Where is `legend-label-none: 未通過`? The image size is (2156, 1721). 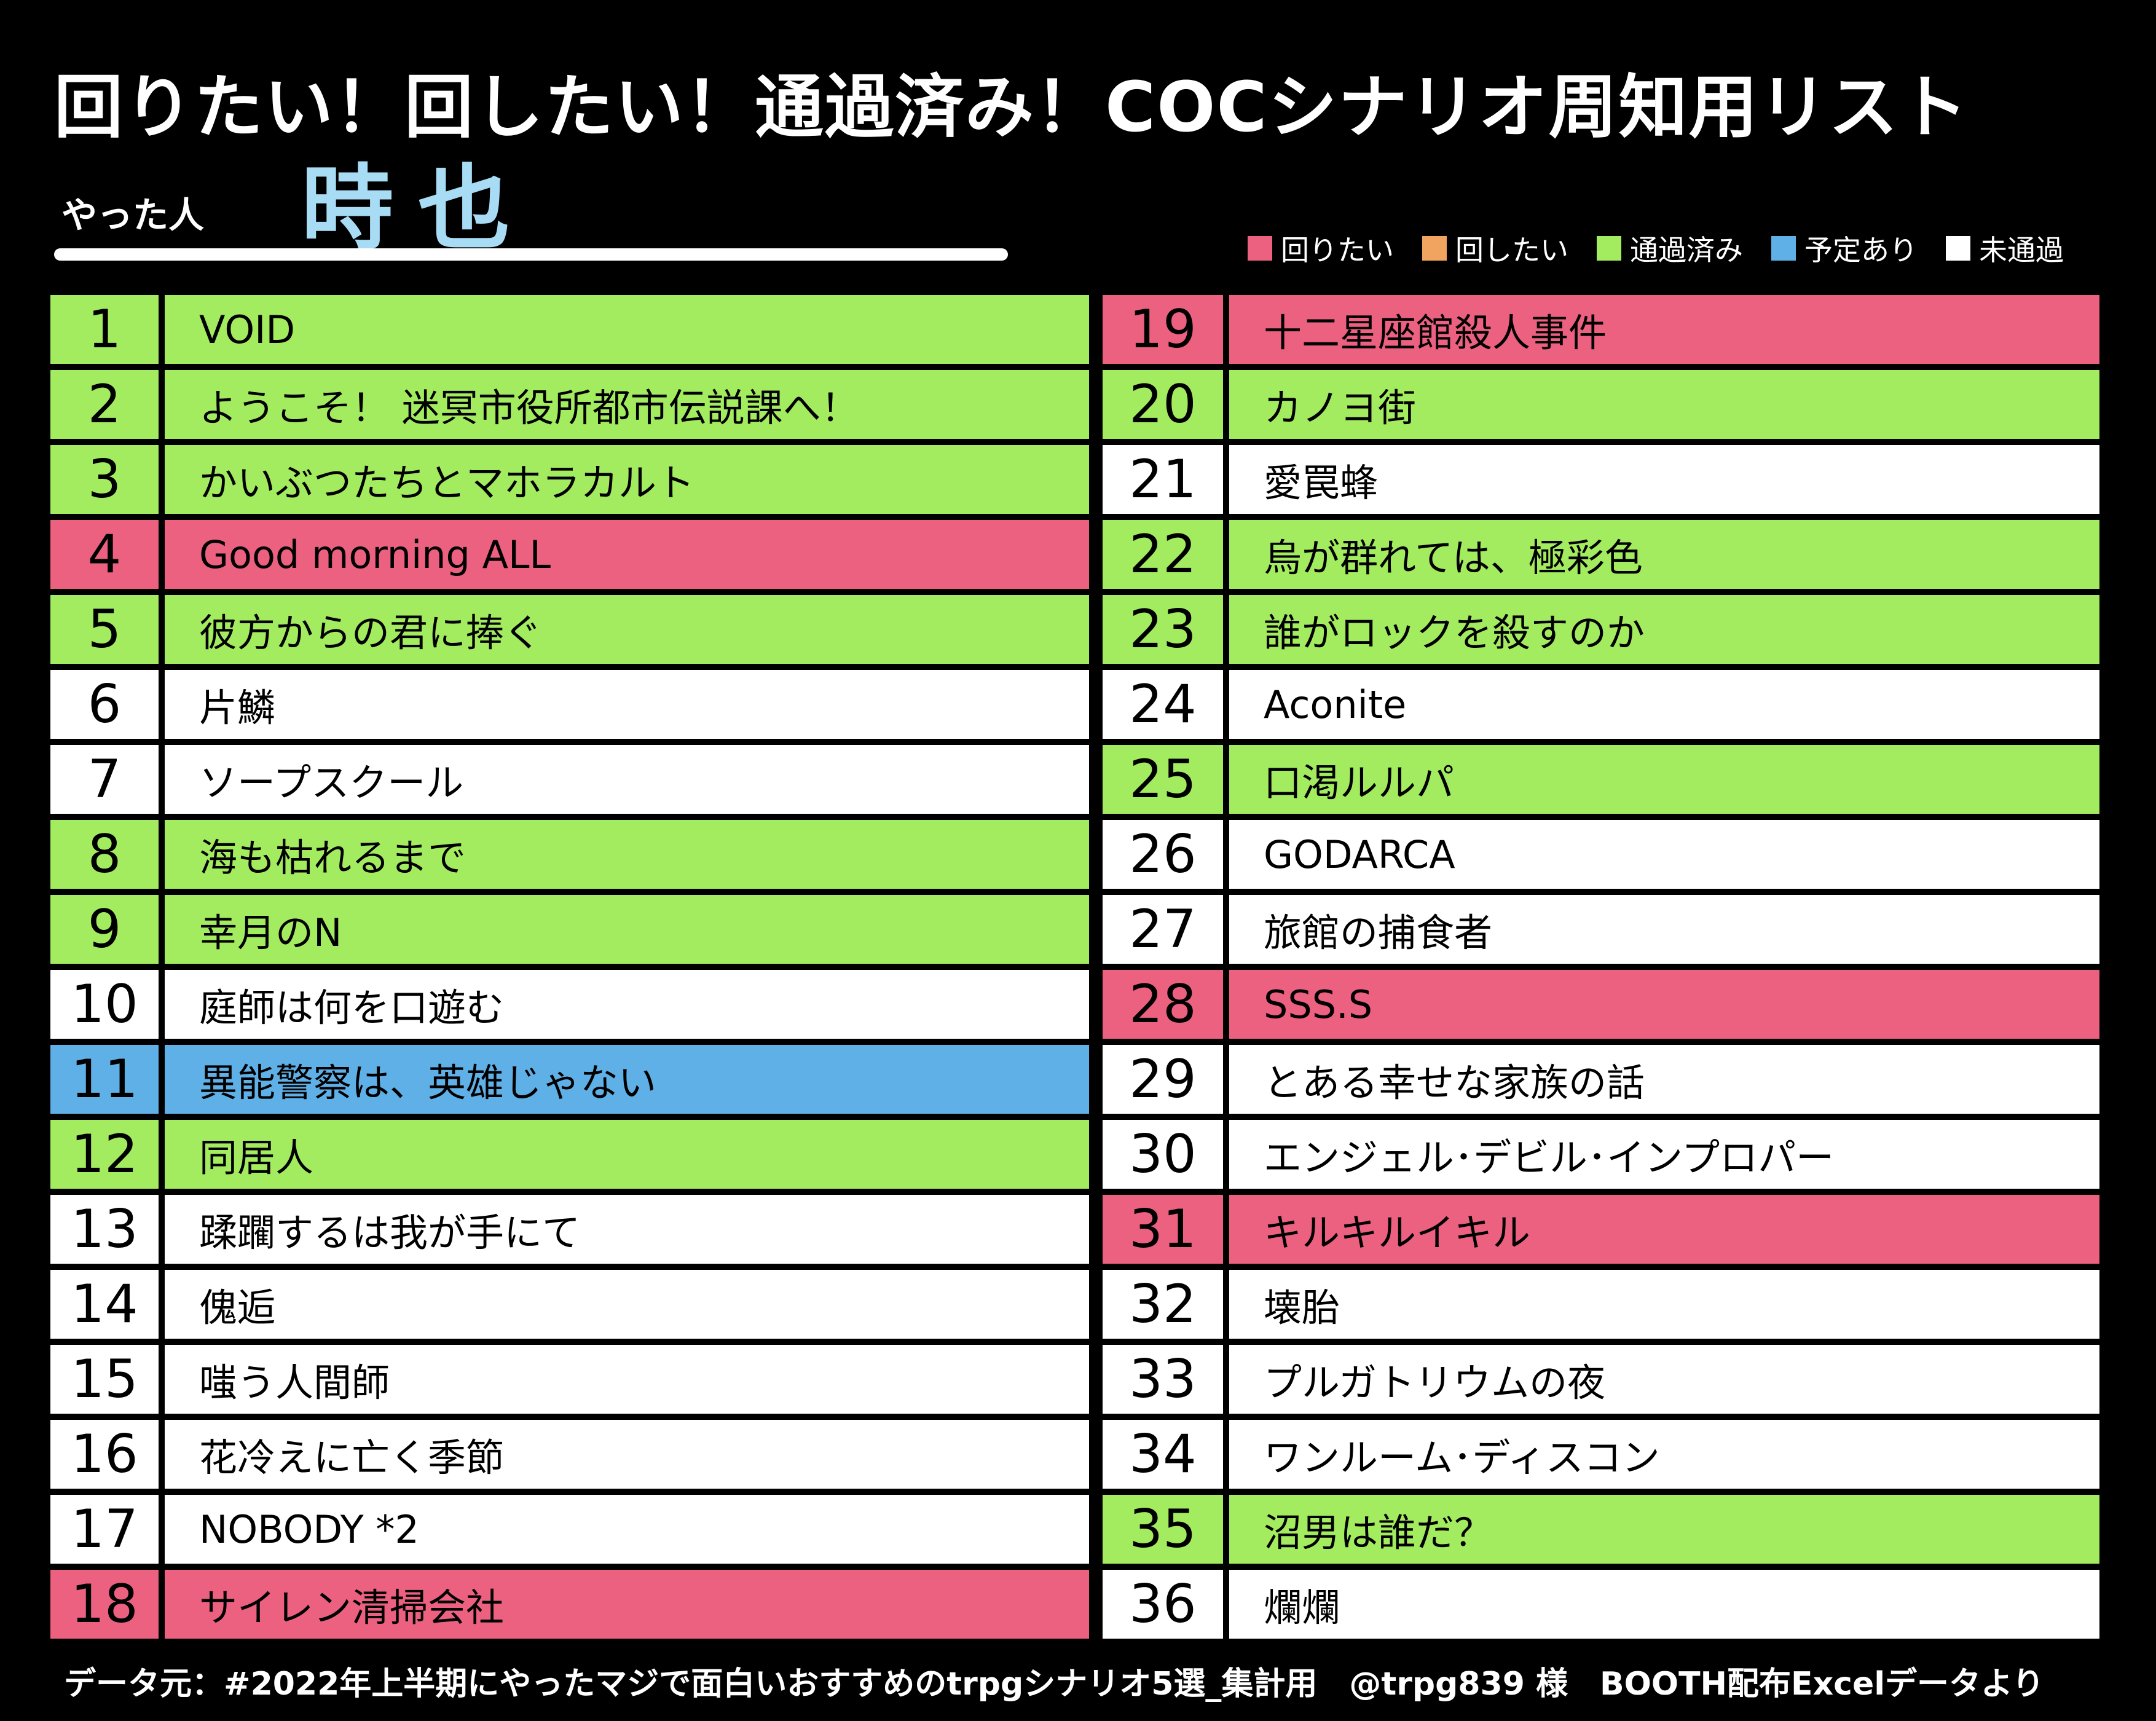 legend-label-none: 未通過 is located at coordinates (2022, 250).